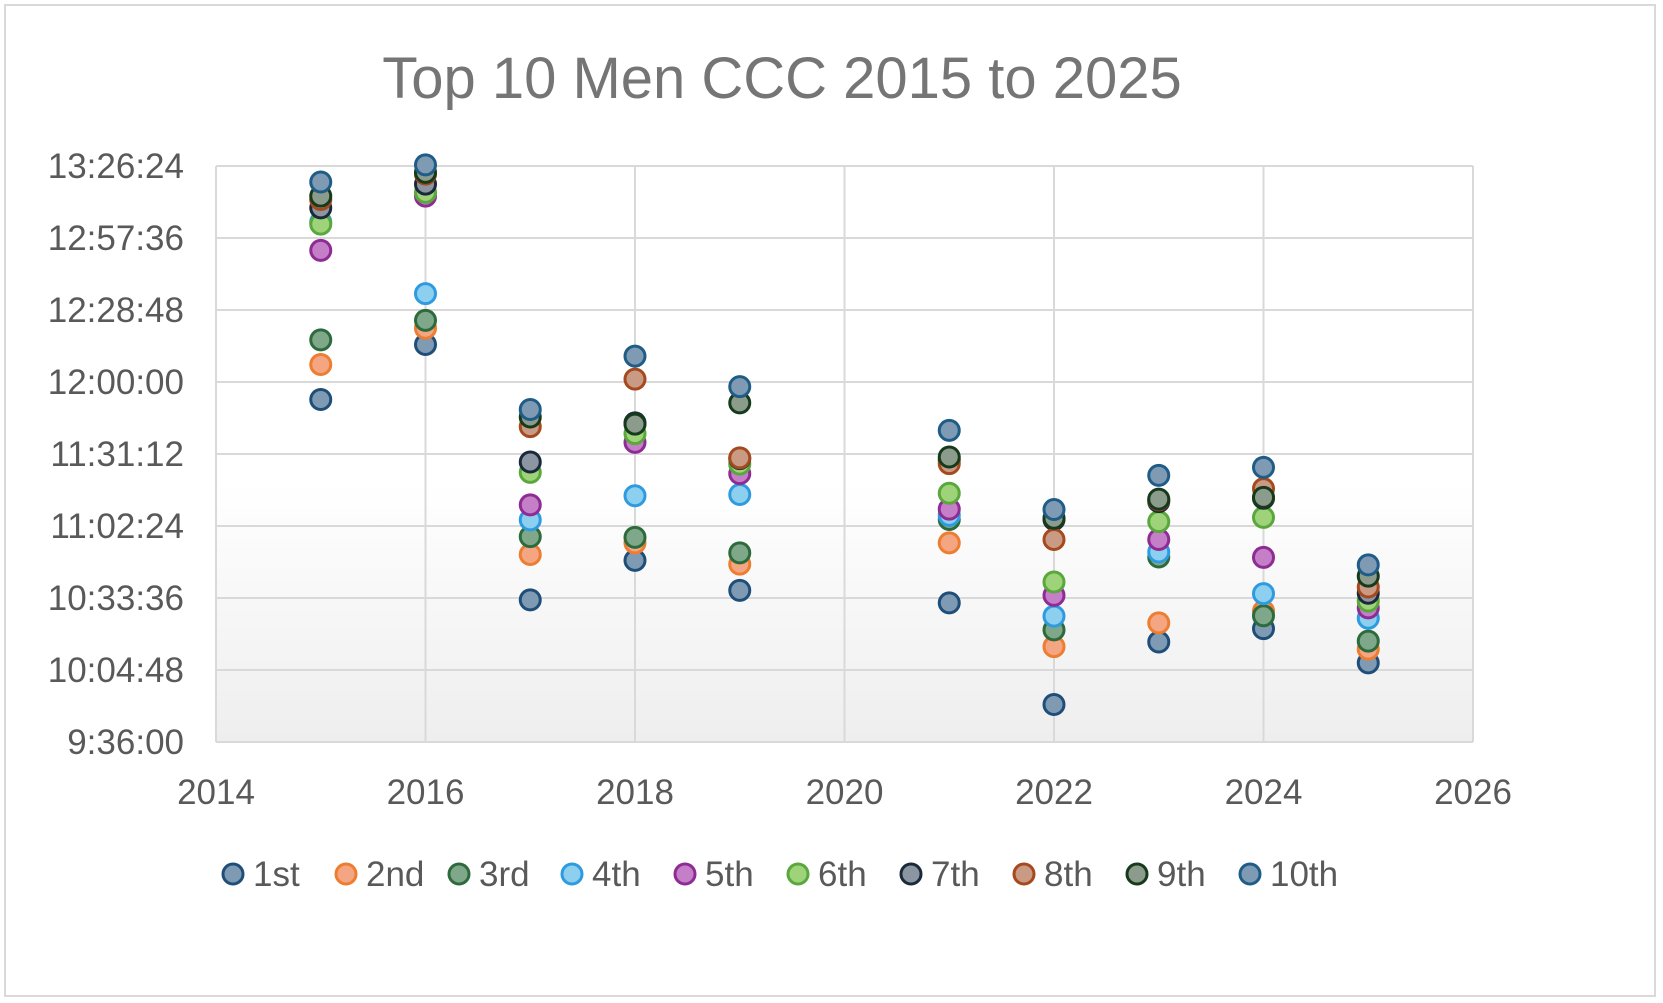  What do you see at coordinates (276, 874) in the screenshot?
I see `legend-label: 1st` at bounding box center [276, 874].